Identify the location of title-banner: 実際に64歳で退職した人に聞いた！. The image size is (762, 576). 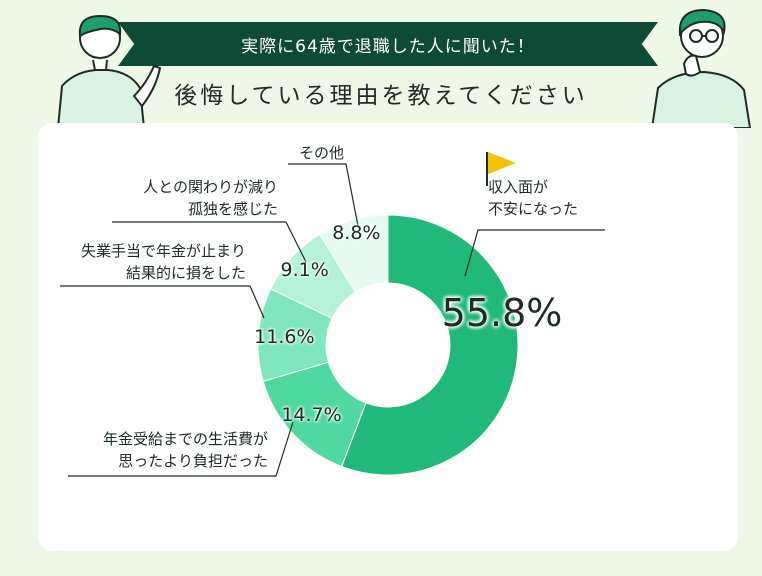
(388, 44).